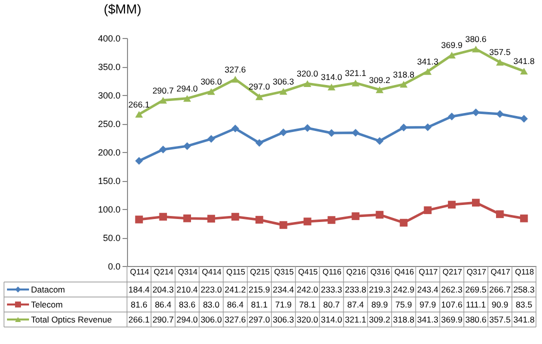  Describe the element at coordinates (236, 272) in the screenshot. I see `x-tick-label: Q115` at that location.